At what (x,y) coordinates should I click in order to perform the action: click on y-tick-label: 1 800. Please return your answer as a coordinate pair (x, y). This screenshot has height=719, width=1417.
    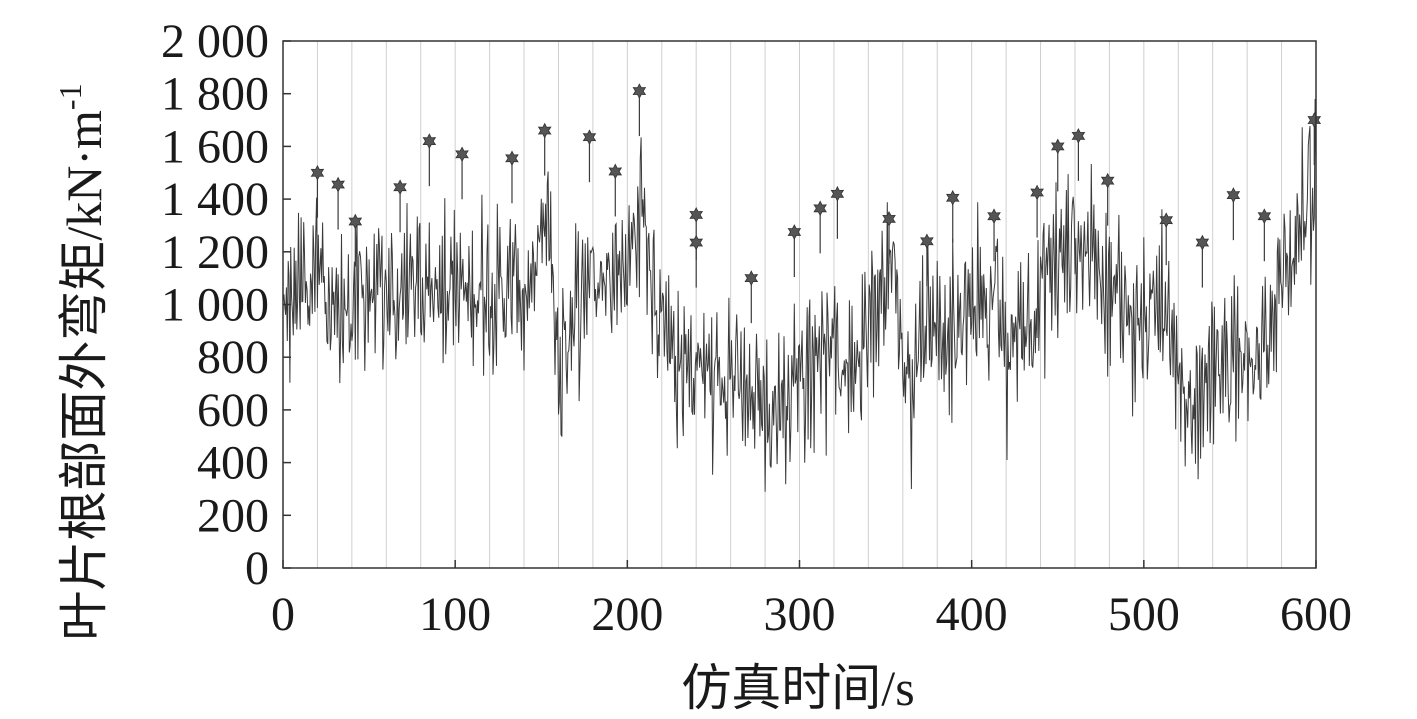
    Looking at the image, I should click on (215, 94).